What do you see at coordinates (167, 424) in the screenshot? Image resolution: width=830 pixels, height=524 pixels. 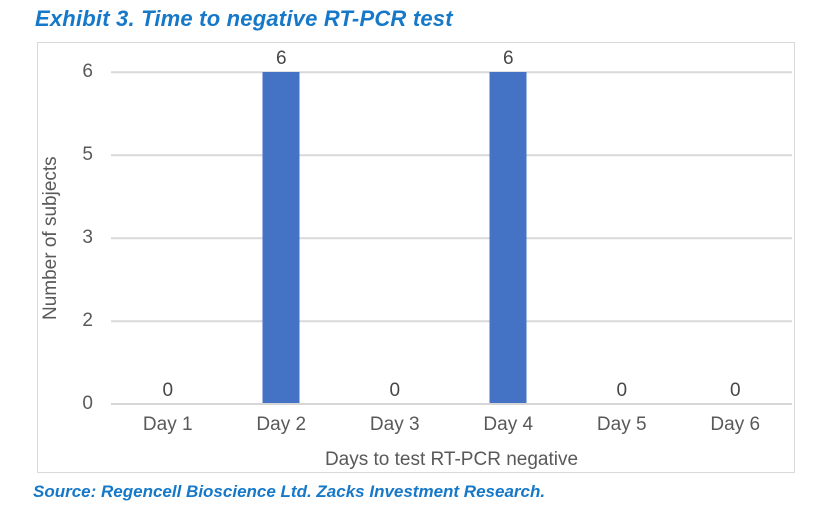 I see `x-tick-label: Day 1` at bounding box center [167, 424].